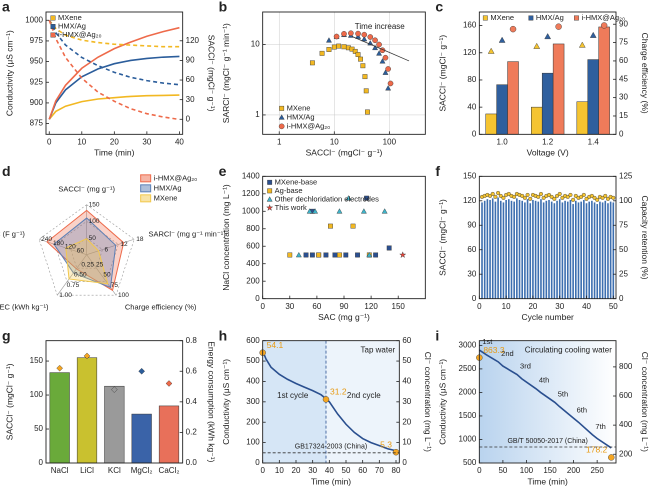  Describe the element at coordinates (363, 401) in the screenshot. I see `cycle-shade` at that location.